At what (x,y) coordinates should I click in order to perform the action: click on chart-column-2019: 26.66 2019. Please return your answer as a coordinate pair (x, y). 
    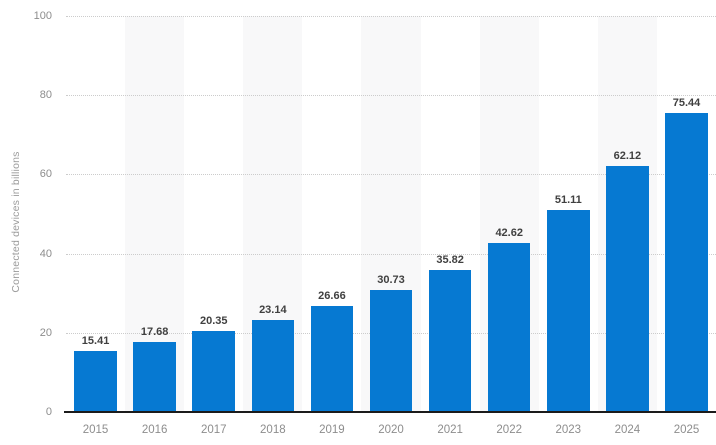
    Looking at the image, I should click on (331, 226).